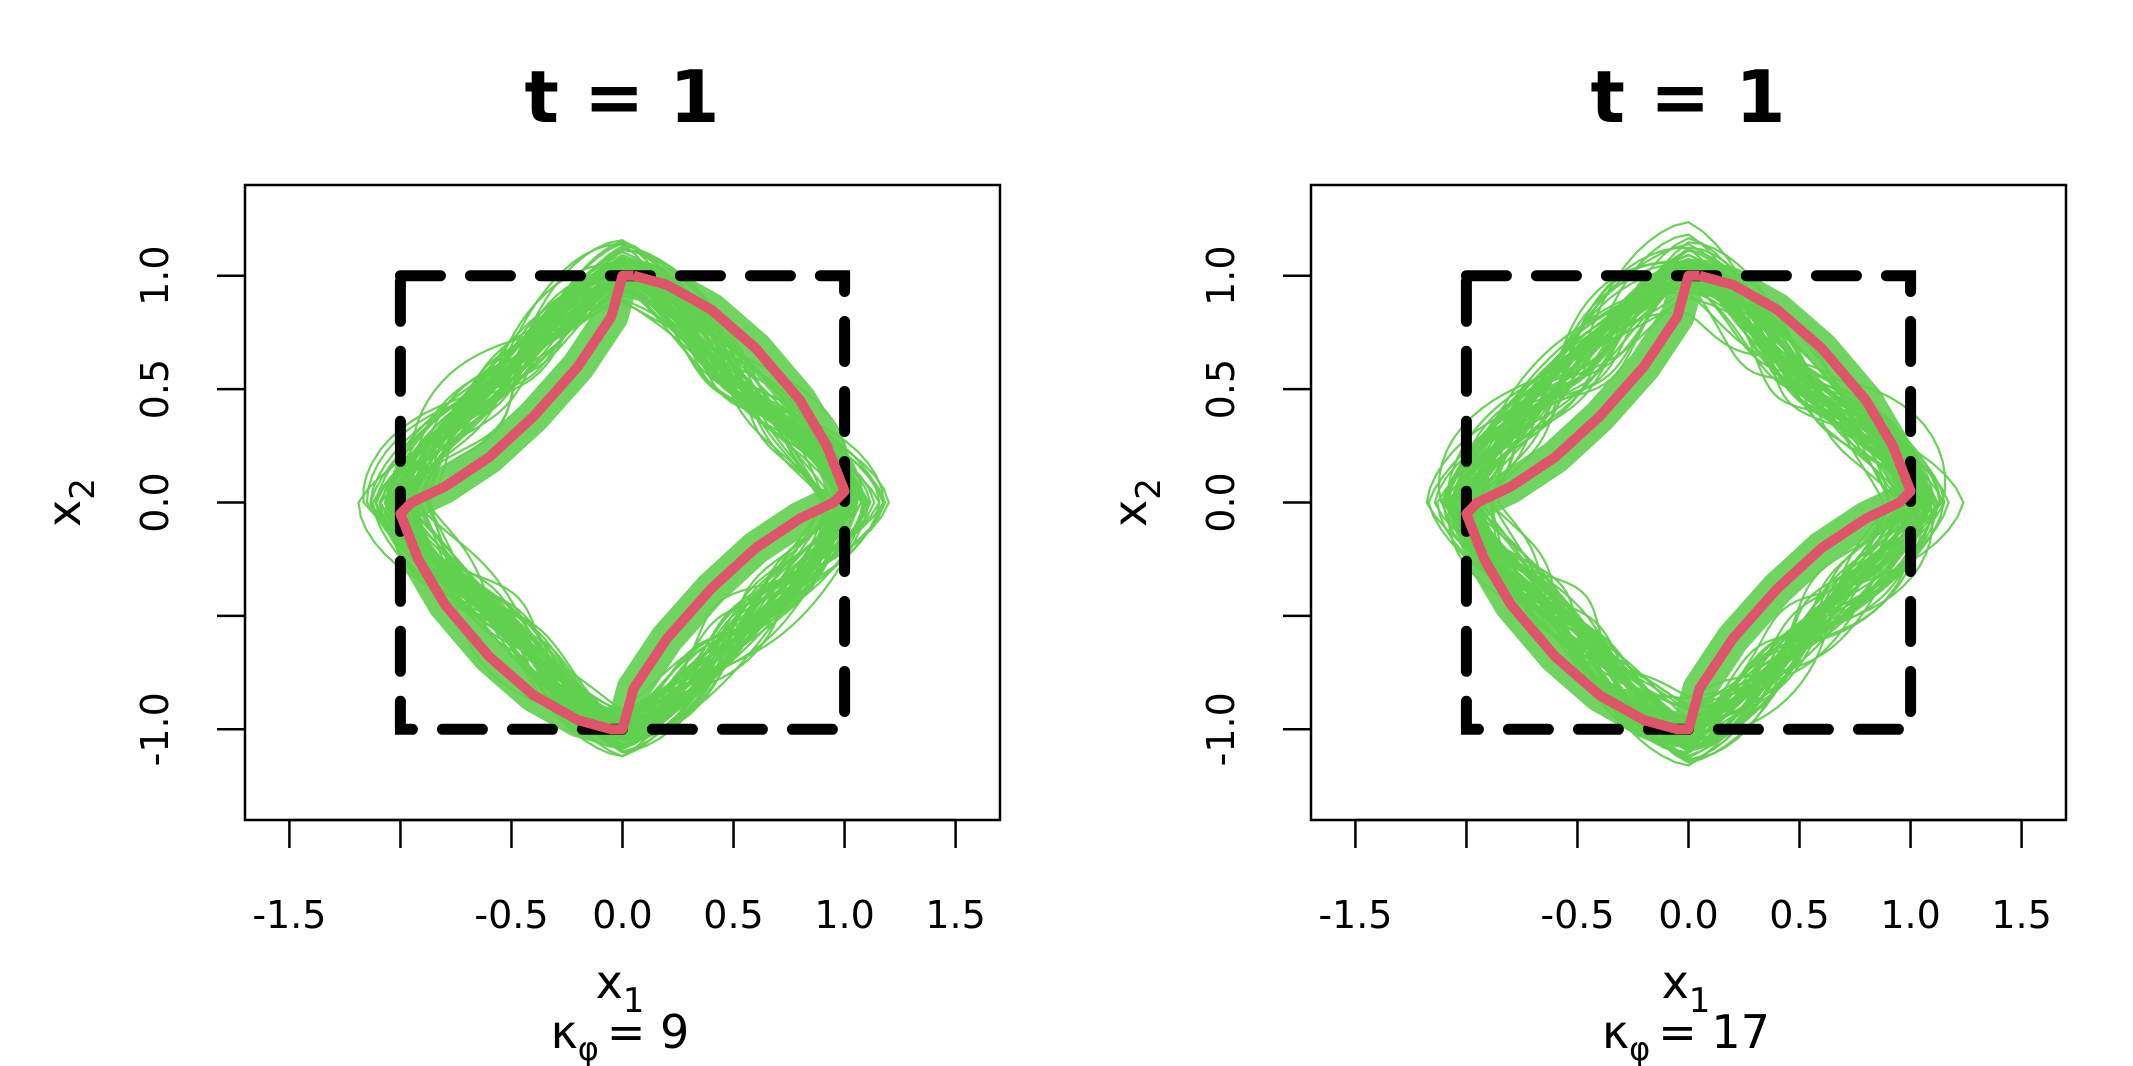 The height and width of the screenshot is (1066, 2133). I want to click on kappa-caption: κφ = 17, so click(1686, 1035).